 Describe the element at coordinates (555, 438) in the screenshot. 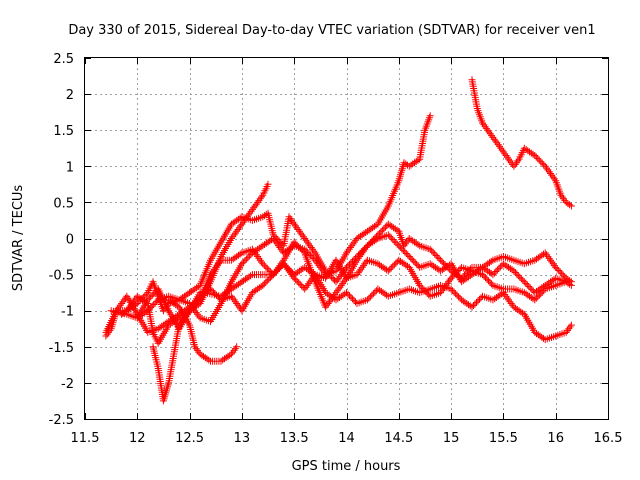

I see `x-tick-label: 16` at that location.